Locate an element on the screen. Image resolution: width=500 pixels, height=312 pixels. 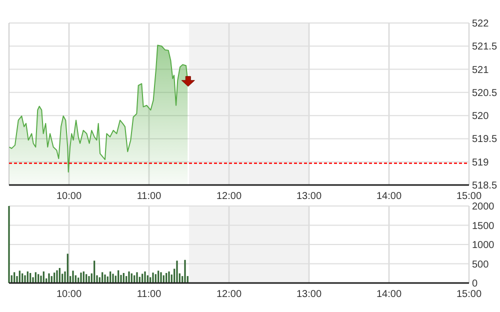
y-tick-label: 520.5 is located at coordinates (485, 93).